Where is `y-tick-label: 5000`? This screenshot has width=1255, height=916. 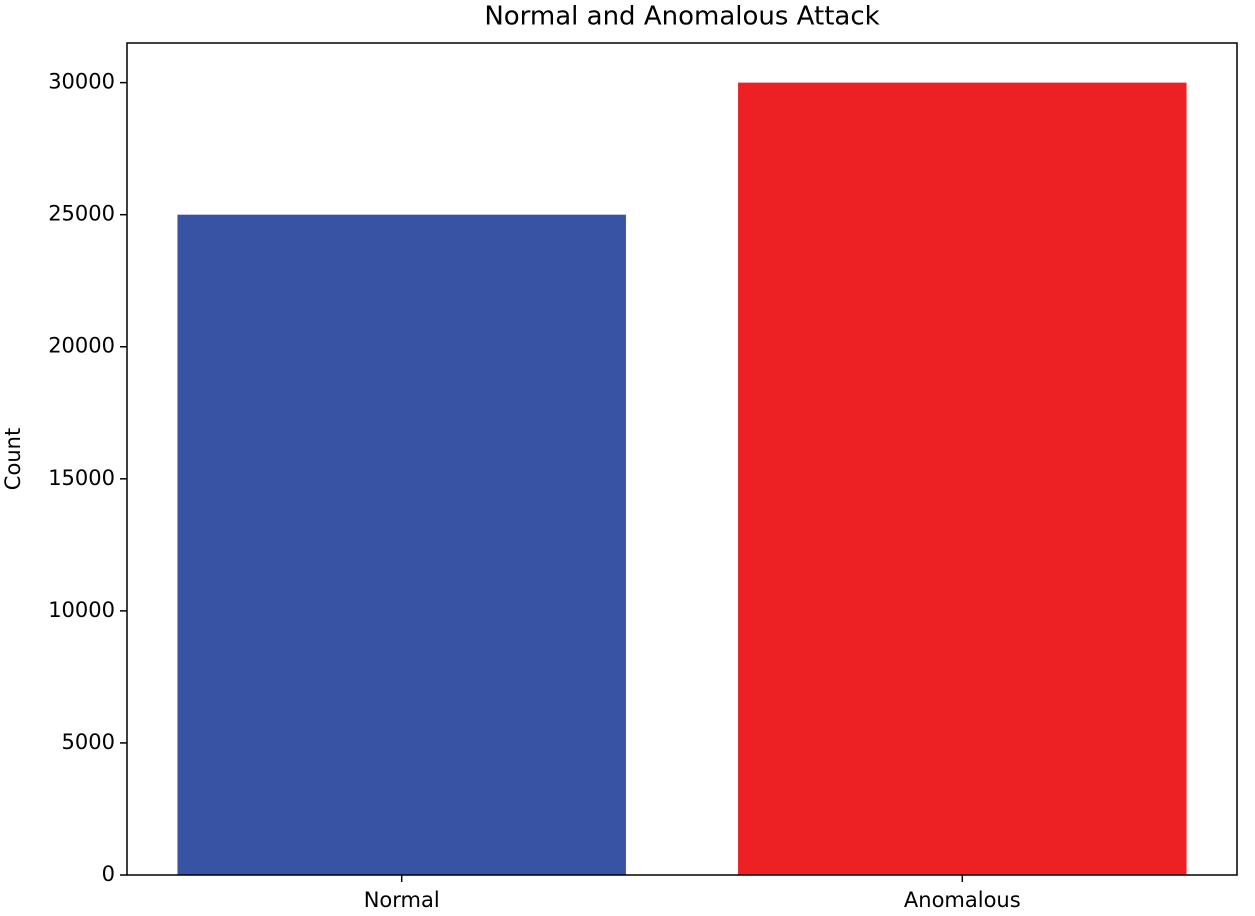
y-tick-label: 5000 is located at coordinates (88, 742).